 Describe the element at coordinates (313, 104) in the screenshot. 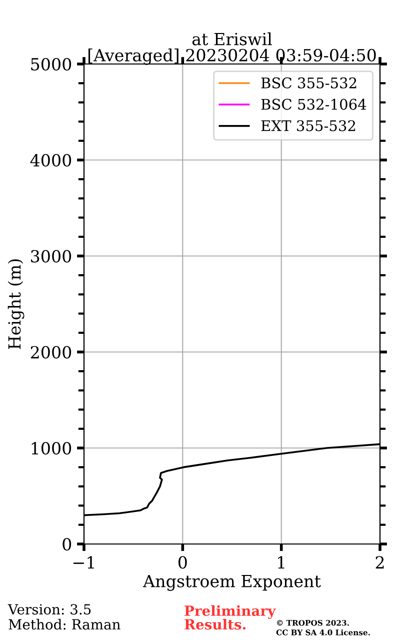

I see `legend-label: BSC 532-1064` at that location.